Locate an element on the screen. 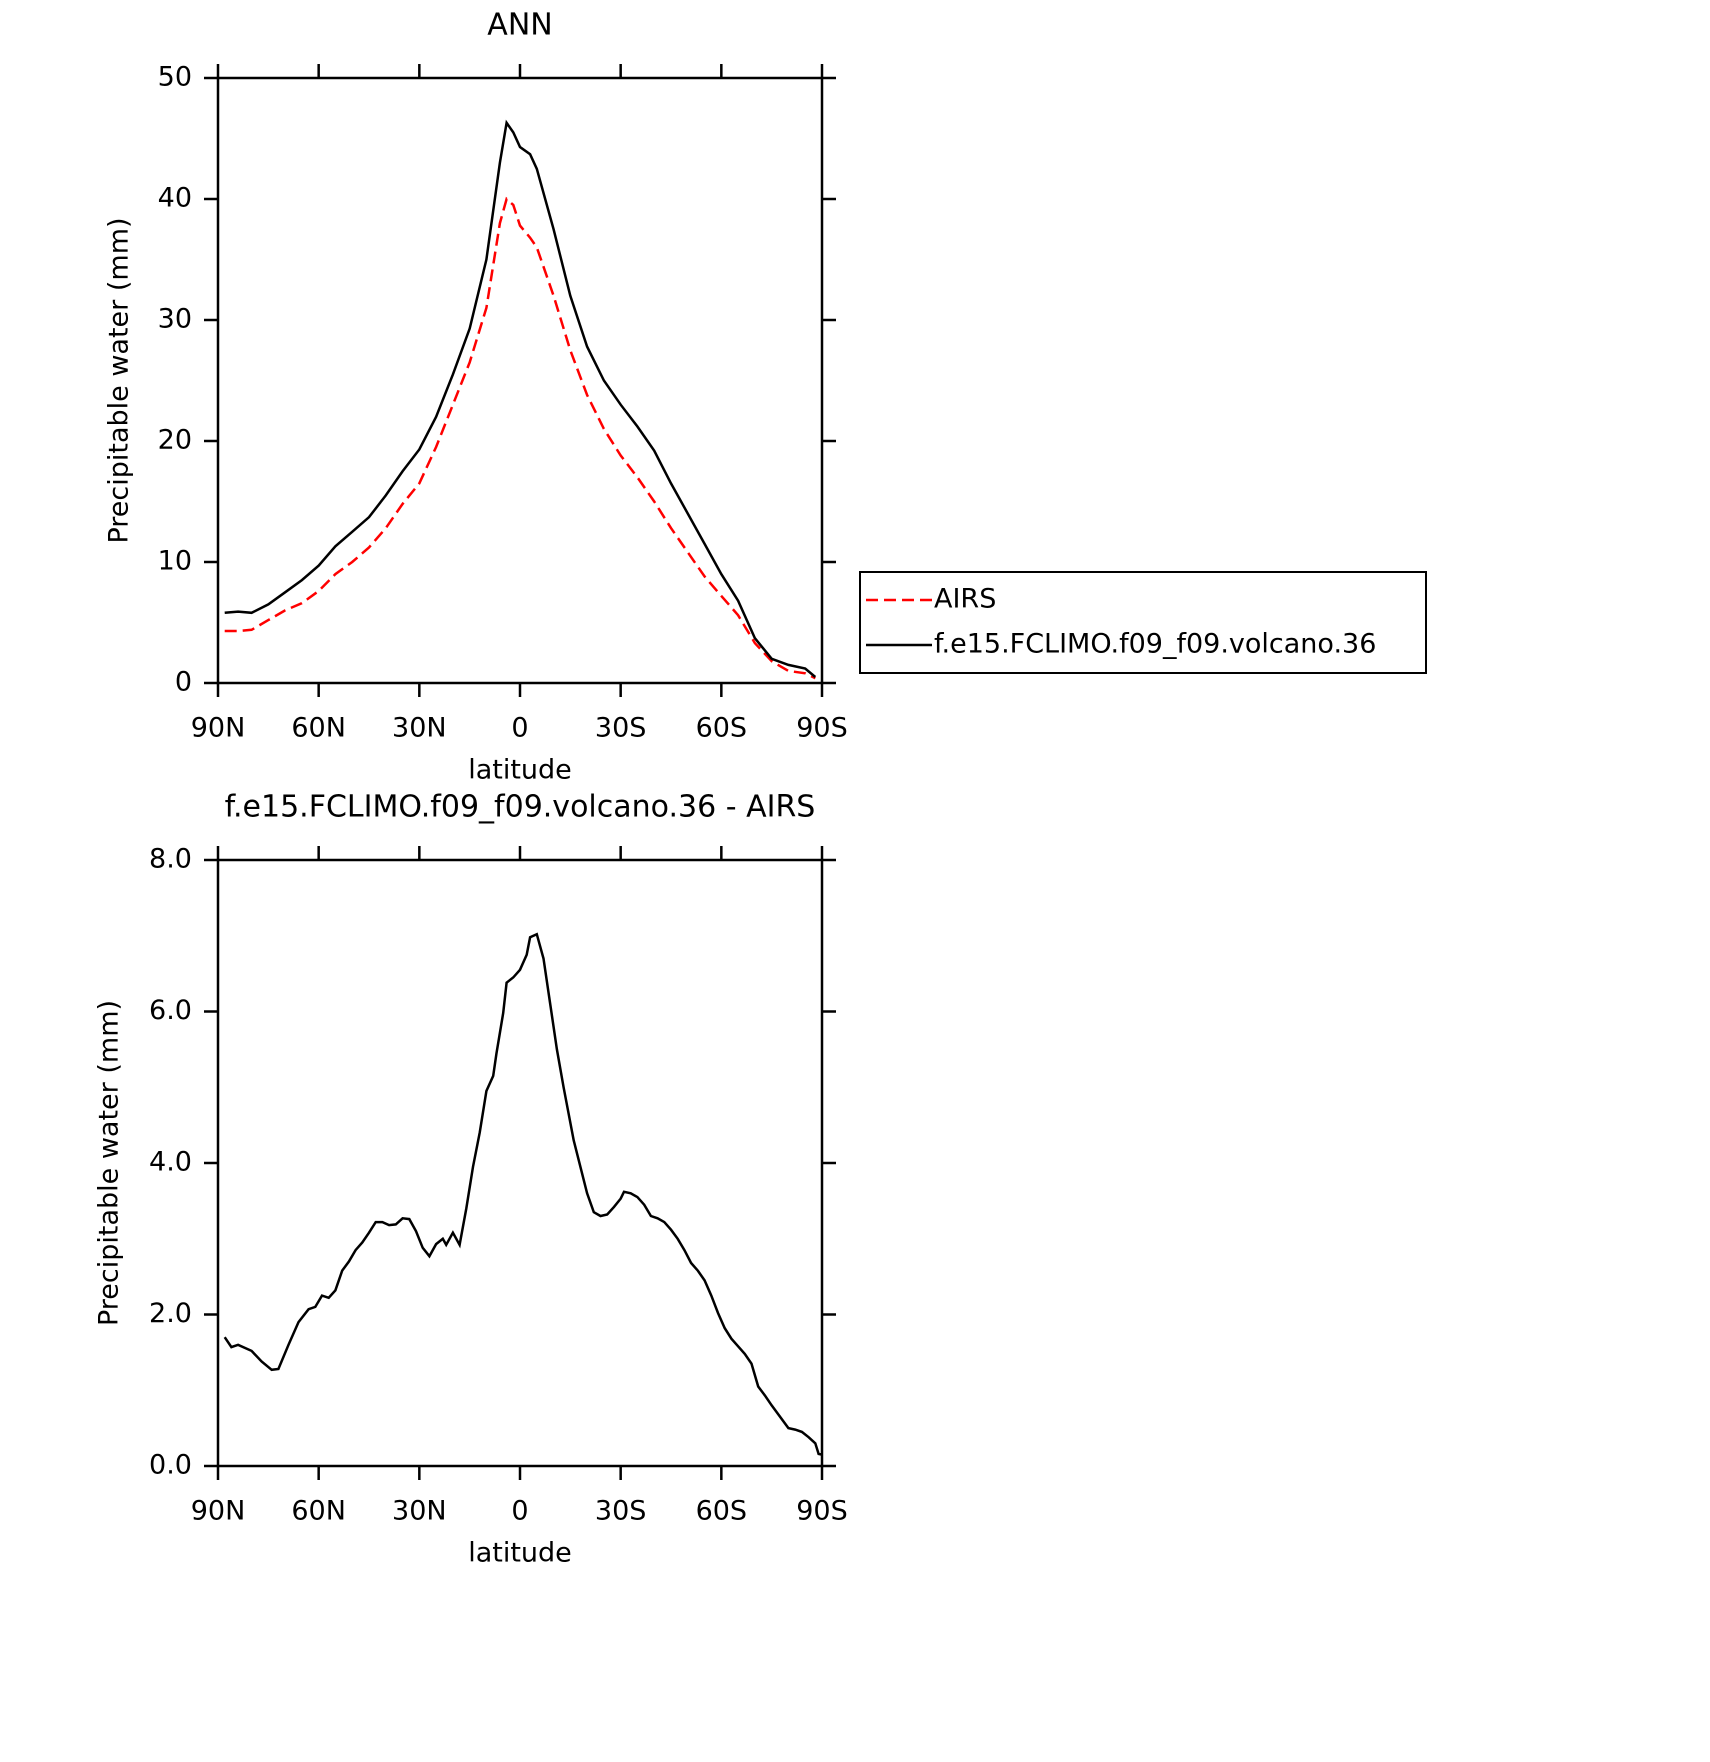 The width and height of the screenshot is (1710, 1762). plot-frame is located at coordinates (520, 1163).